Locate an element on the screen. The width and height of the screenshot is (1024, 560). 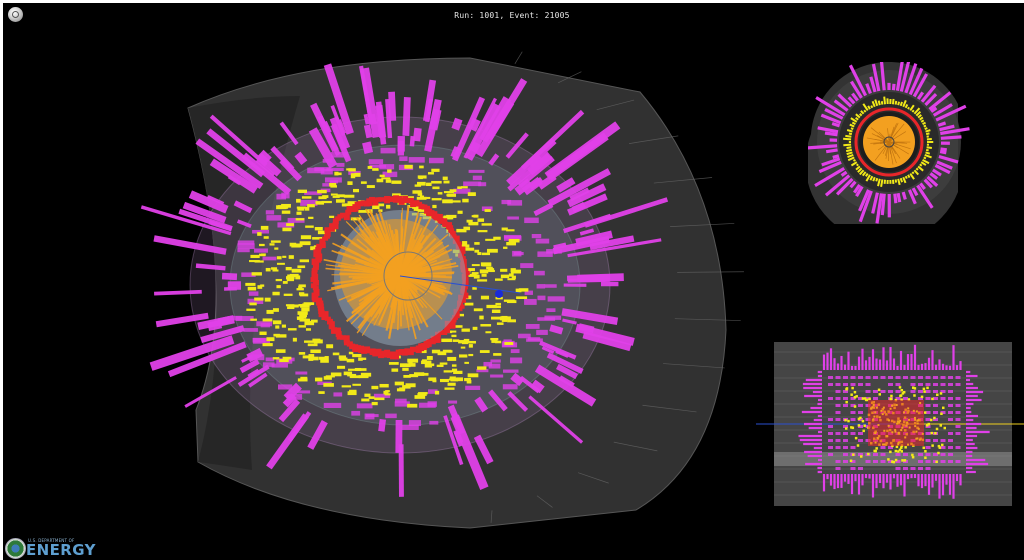
rphi-projection-view is located at coordinates (889, 143).